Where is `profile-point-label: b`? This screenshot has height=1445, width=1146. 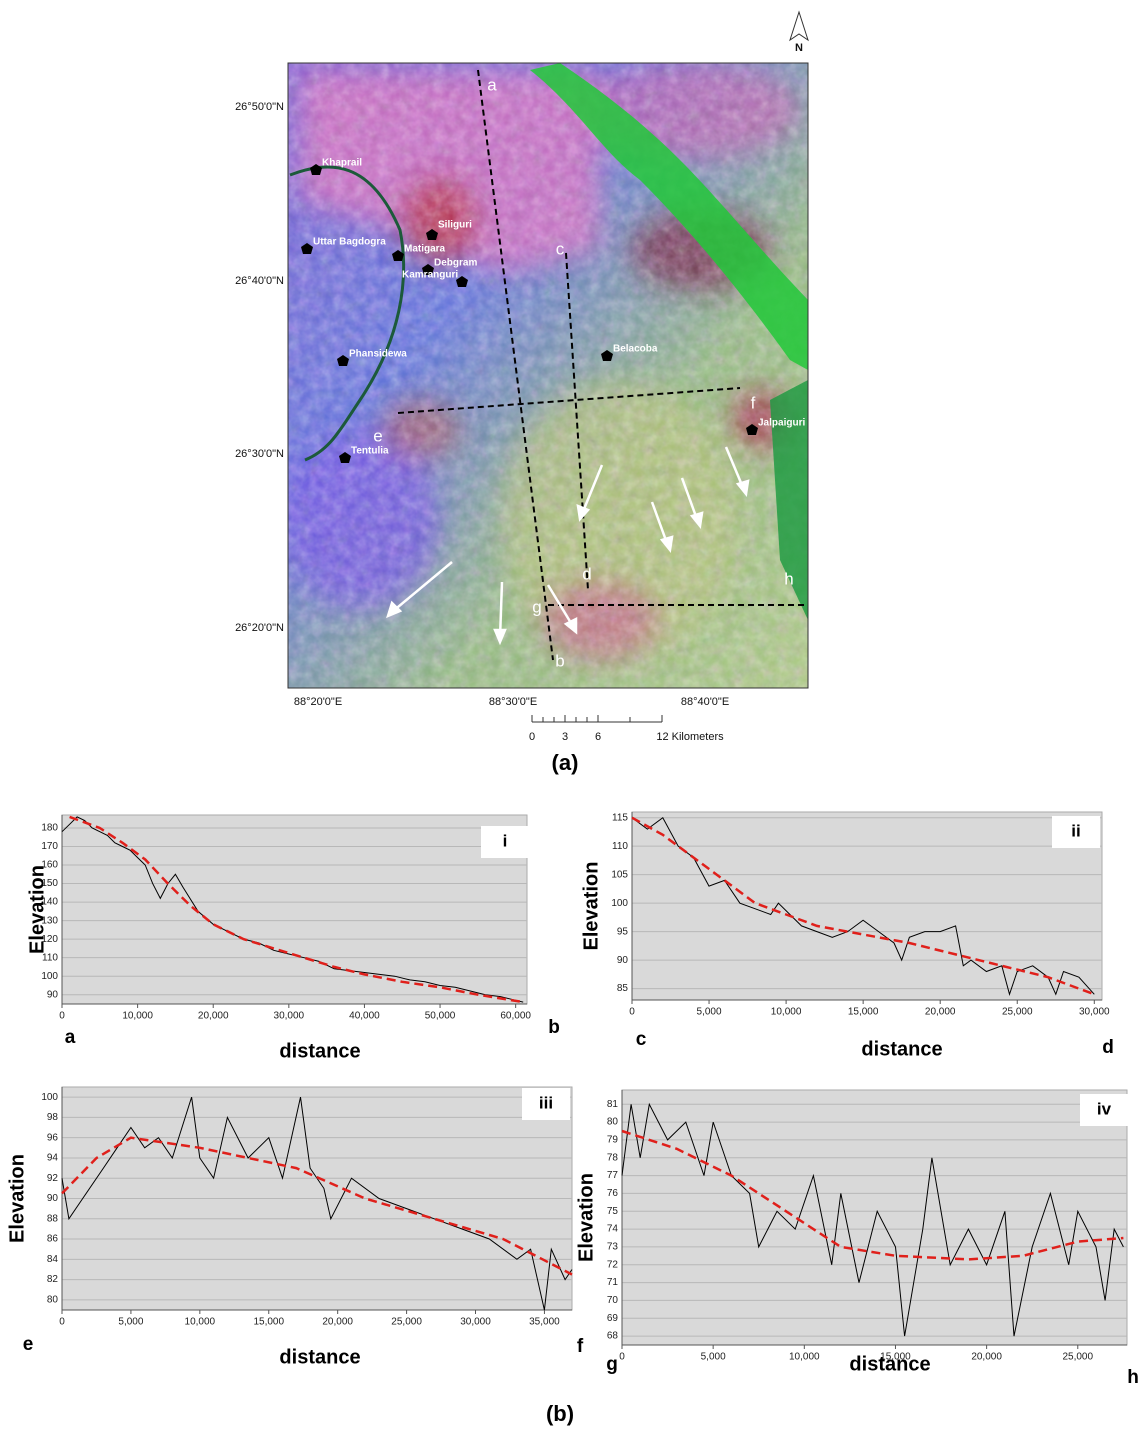
profile-point-label: b is located at coordinates (559, 660).